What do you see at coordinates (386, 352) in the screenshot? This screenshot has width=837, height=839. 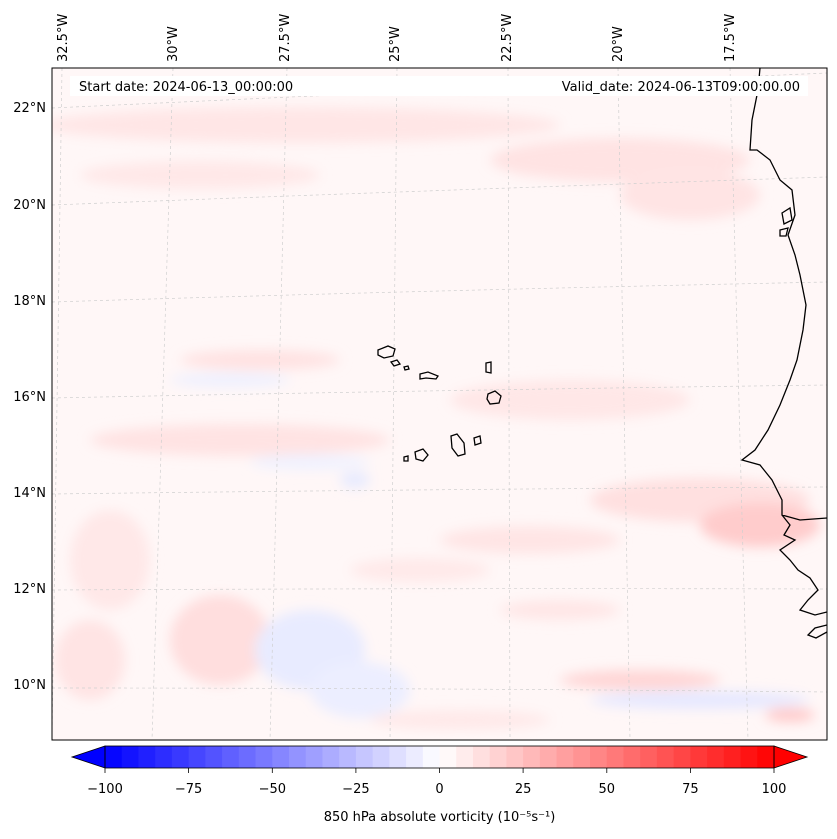 I see `island-santo-antao` at bounding box center [386, 352].